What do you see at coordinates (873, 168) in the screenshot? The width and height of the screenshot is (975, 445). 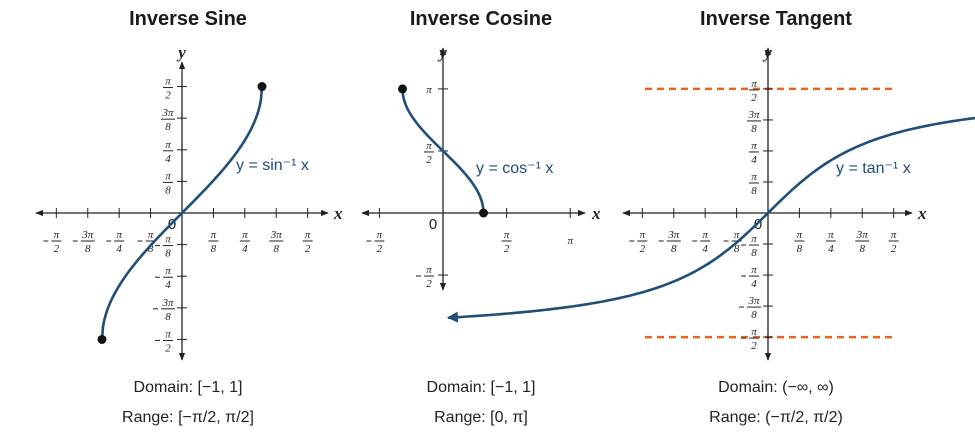 I see `curve-label: y = tan⁻¹ x` at bounding box center [873, 168].